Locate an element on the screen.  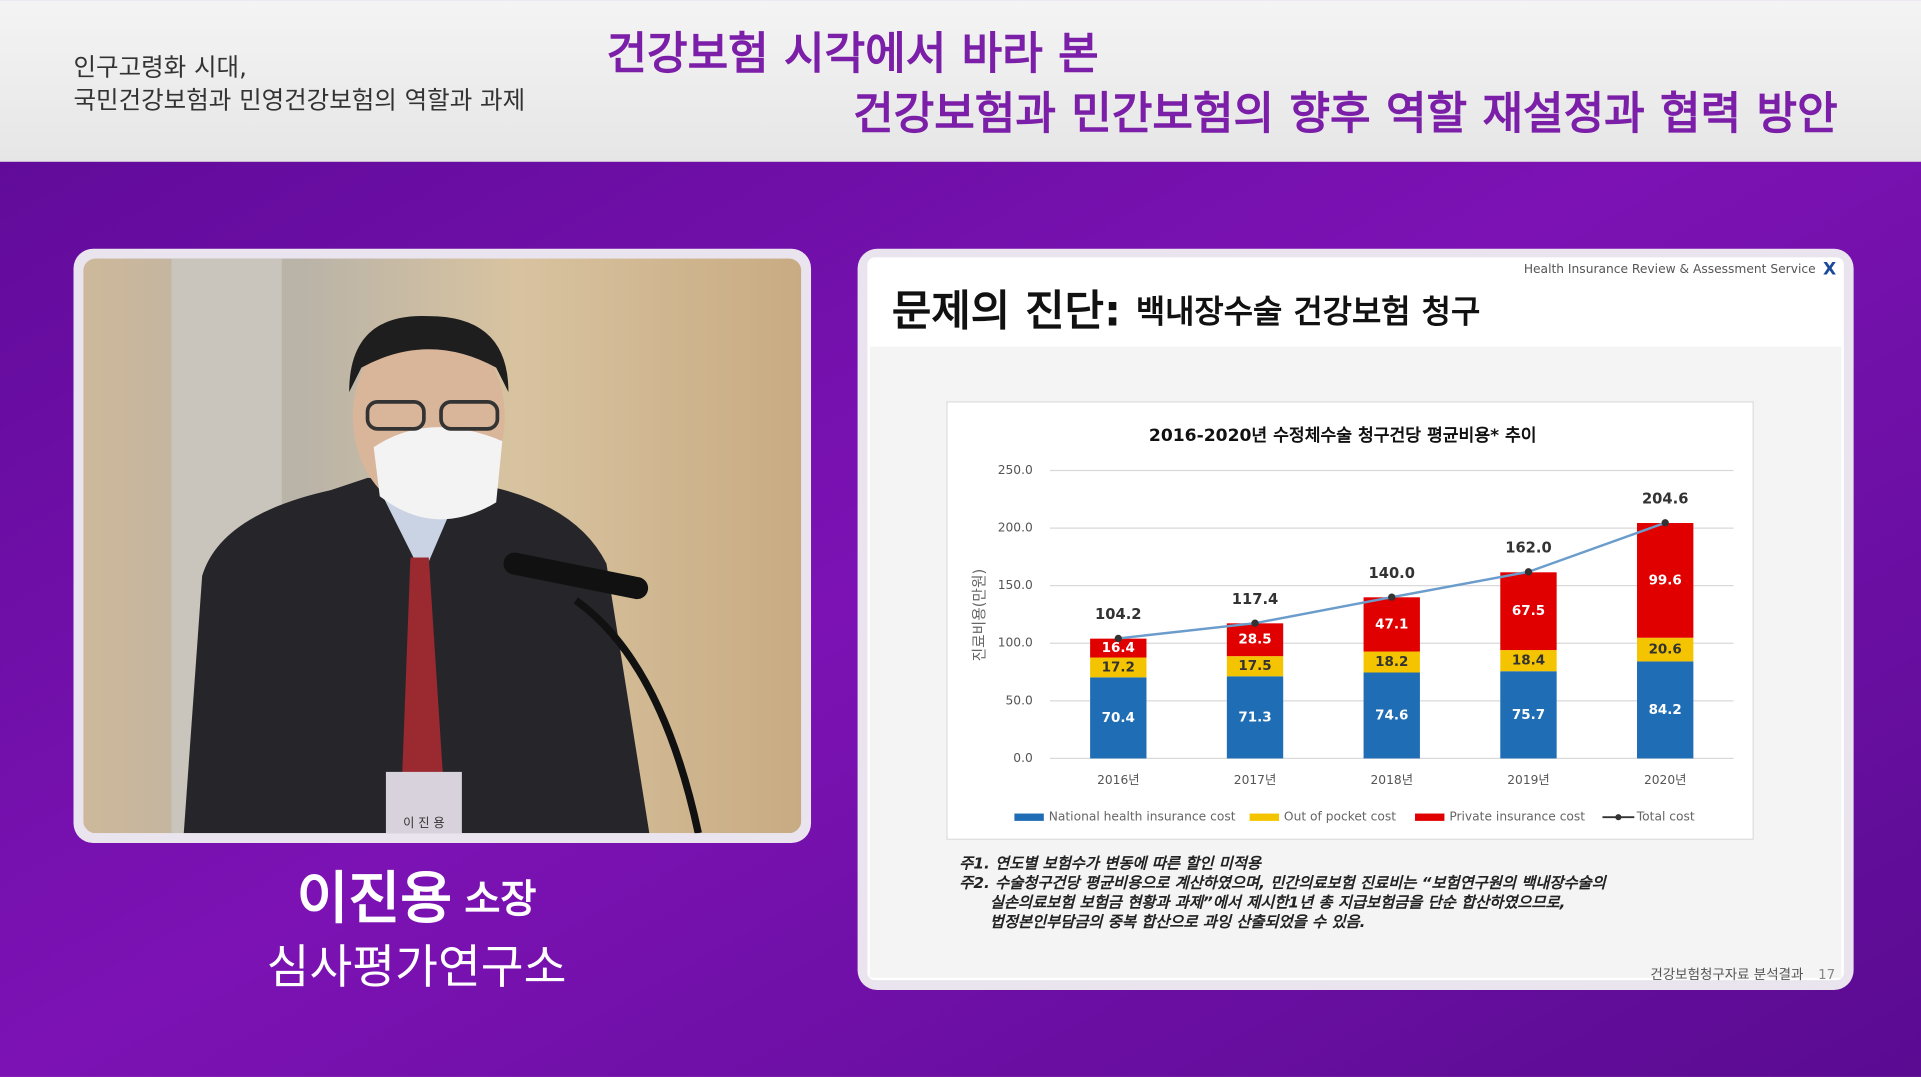
y-tick-label: 150.0 is located at coordinates (1015, 585).